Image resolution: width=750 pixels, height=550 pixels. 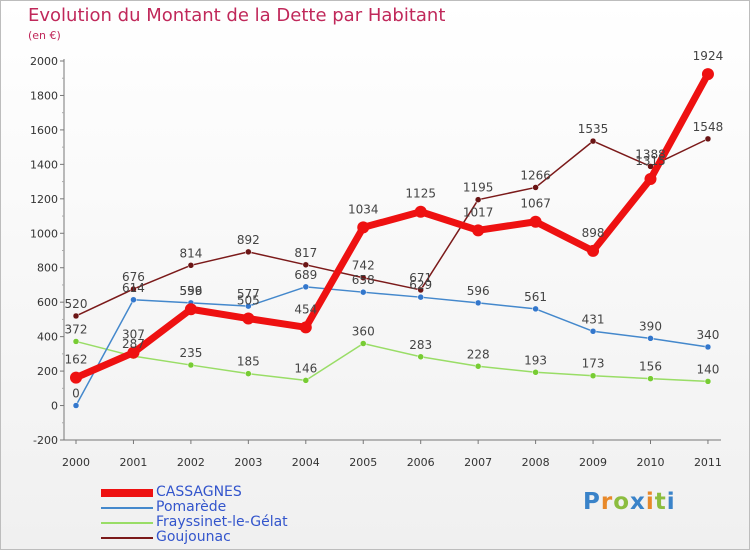 What do you see at coordinates (708, 56) in the screenshot?
I see `data-label-cassagnes: 1924` at bounding box center [708, 56].